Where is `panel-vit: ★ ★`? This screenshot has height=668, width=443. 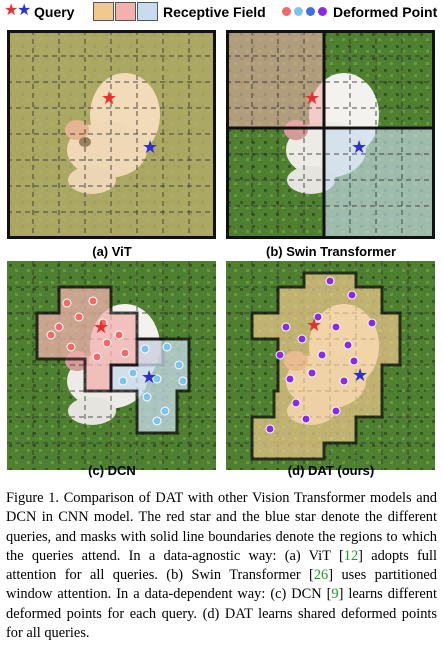
panel-vit: ★ ★ is located at coordinates (111, 134).